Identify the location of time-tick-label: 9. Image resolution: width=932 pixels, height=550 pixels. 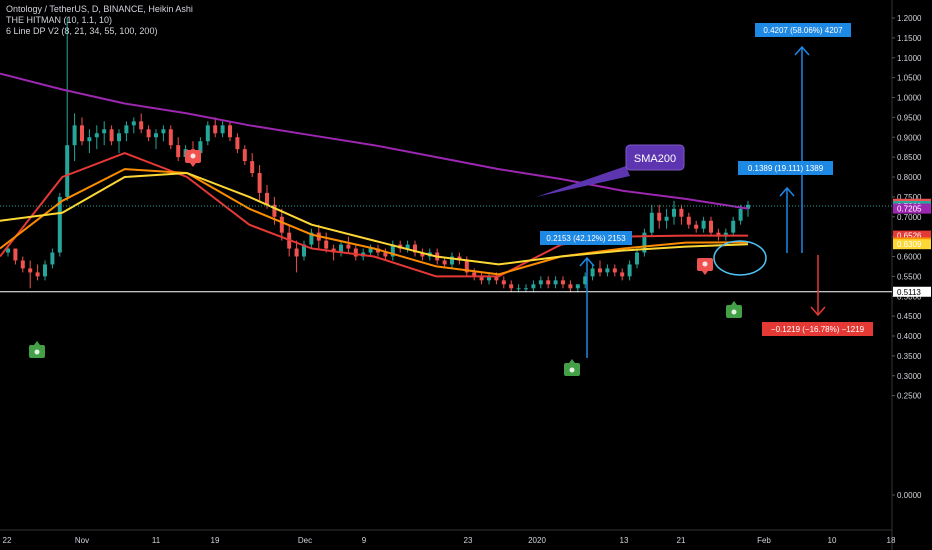
(364, 540).